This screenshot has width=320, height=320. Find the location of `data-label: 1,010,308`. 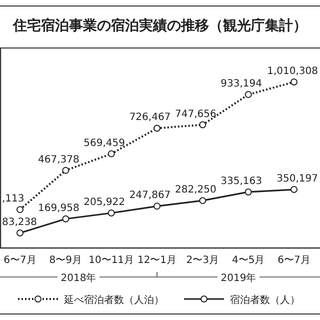

data-label: 1,010,308 is located at coordinates (292, 71).